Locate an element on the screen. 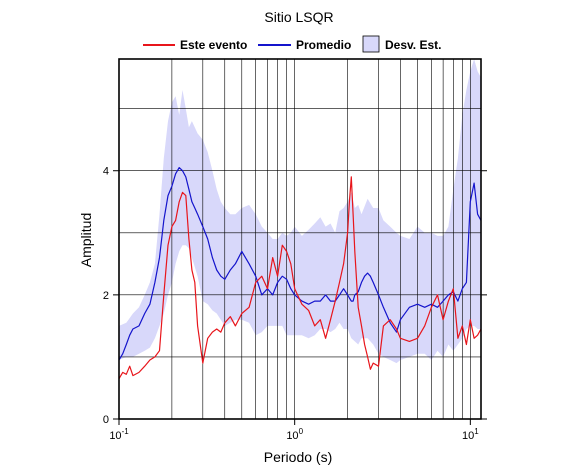 The width and height of the screenshot is (586, 475). legend: Este evento Promedio Desv. Est. is located at coordinates (292, 44).